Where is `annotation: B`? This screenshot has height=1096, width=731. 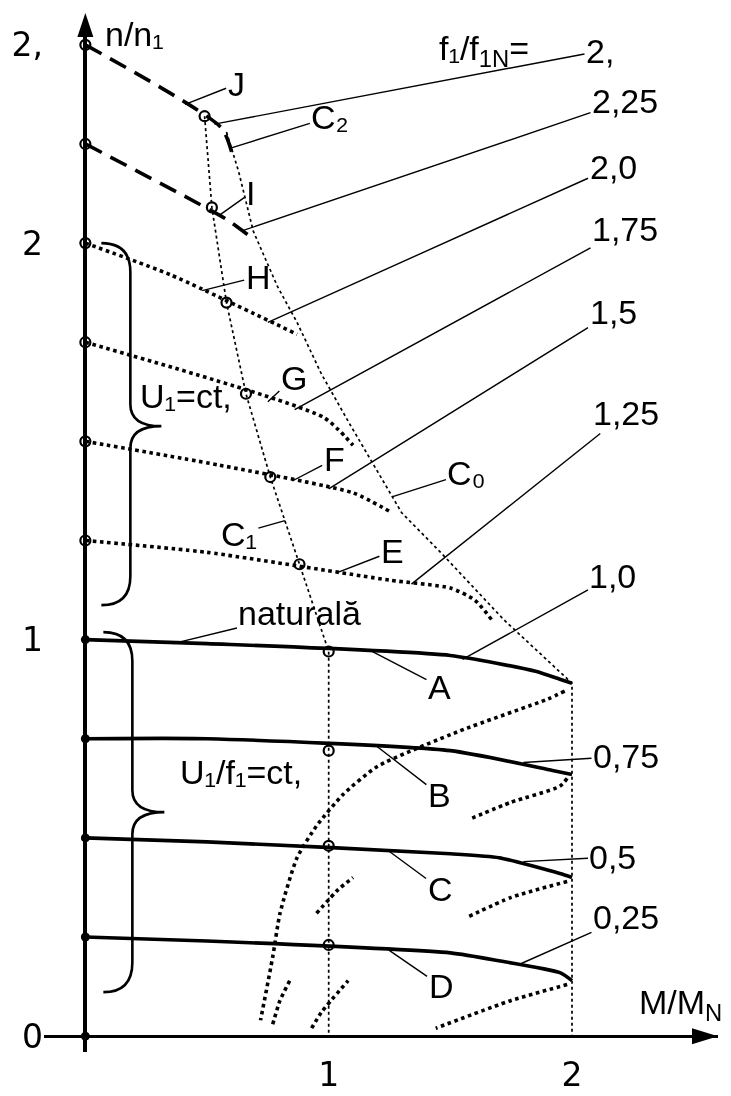 annotation: B is located at coordinates (439, 795).